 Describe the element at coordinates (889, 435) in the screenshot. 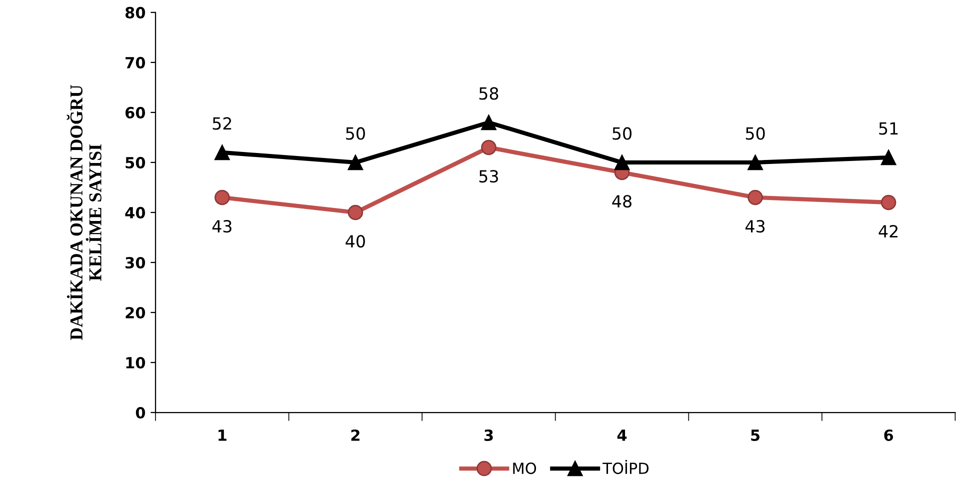

I see `x-tick-label: 6` at that location.